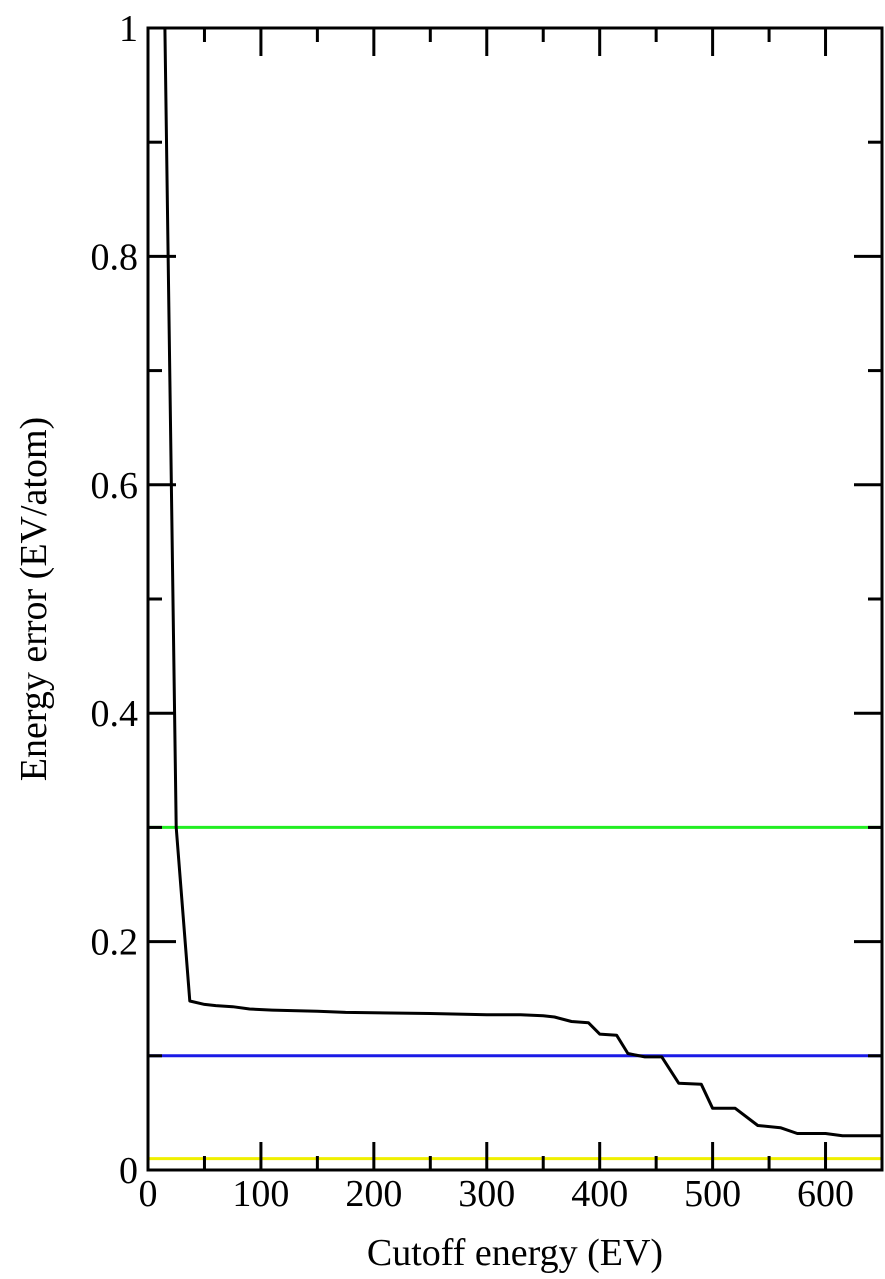  Describe the element at coordinates (115, 486) in the screenshot. I see `y-tick-label: 0.6` at that location.